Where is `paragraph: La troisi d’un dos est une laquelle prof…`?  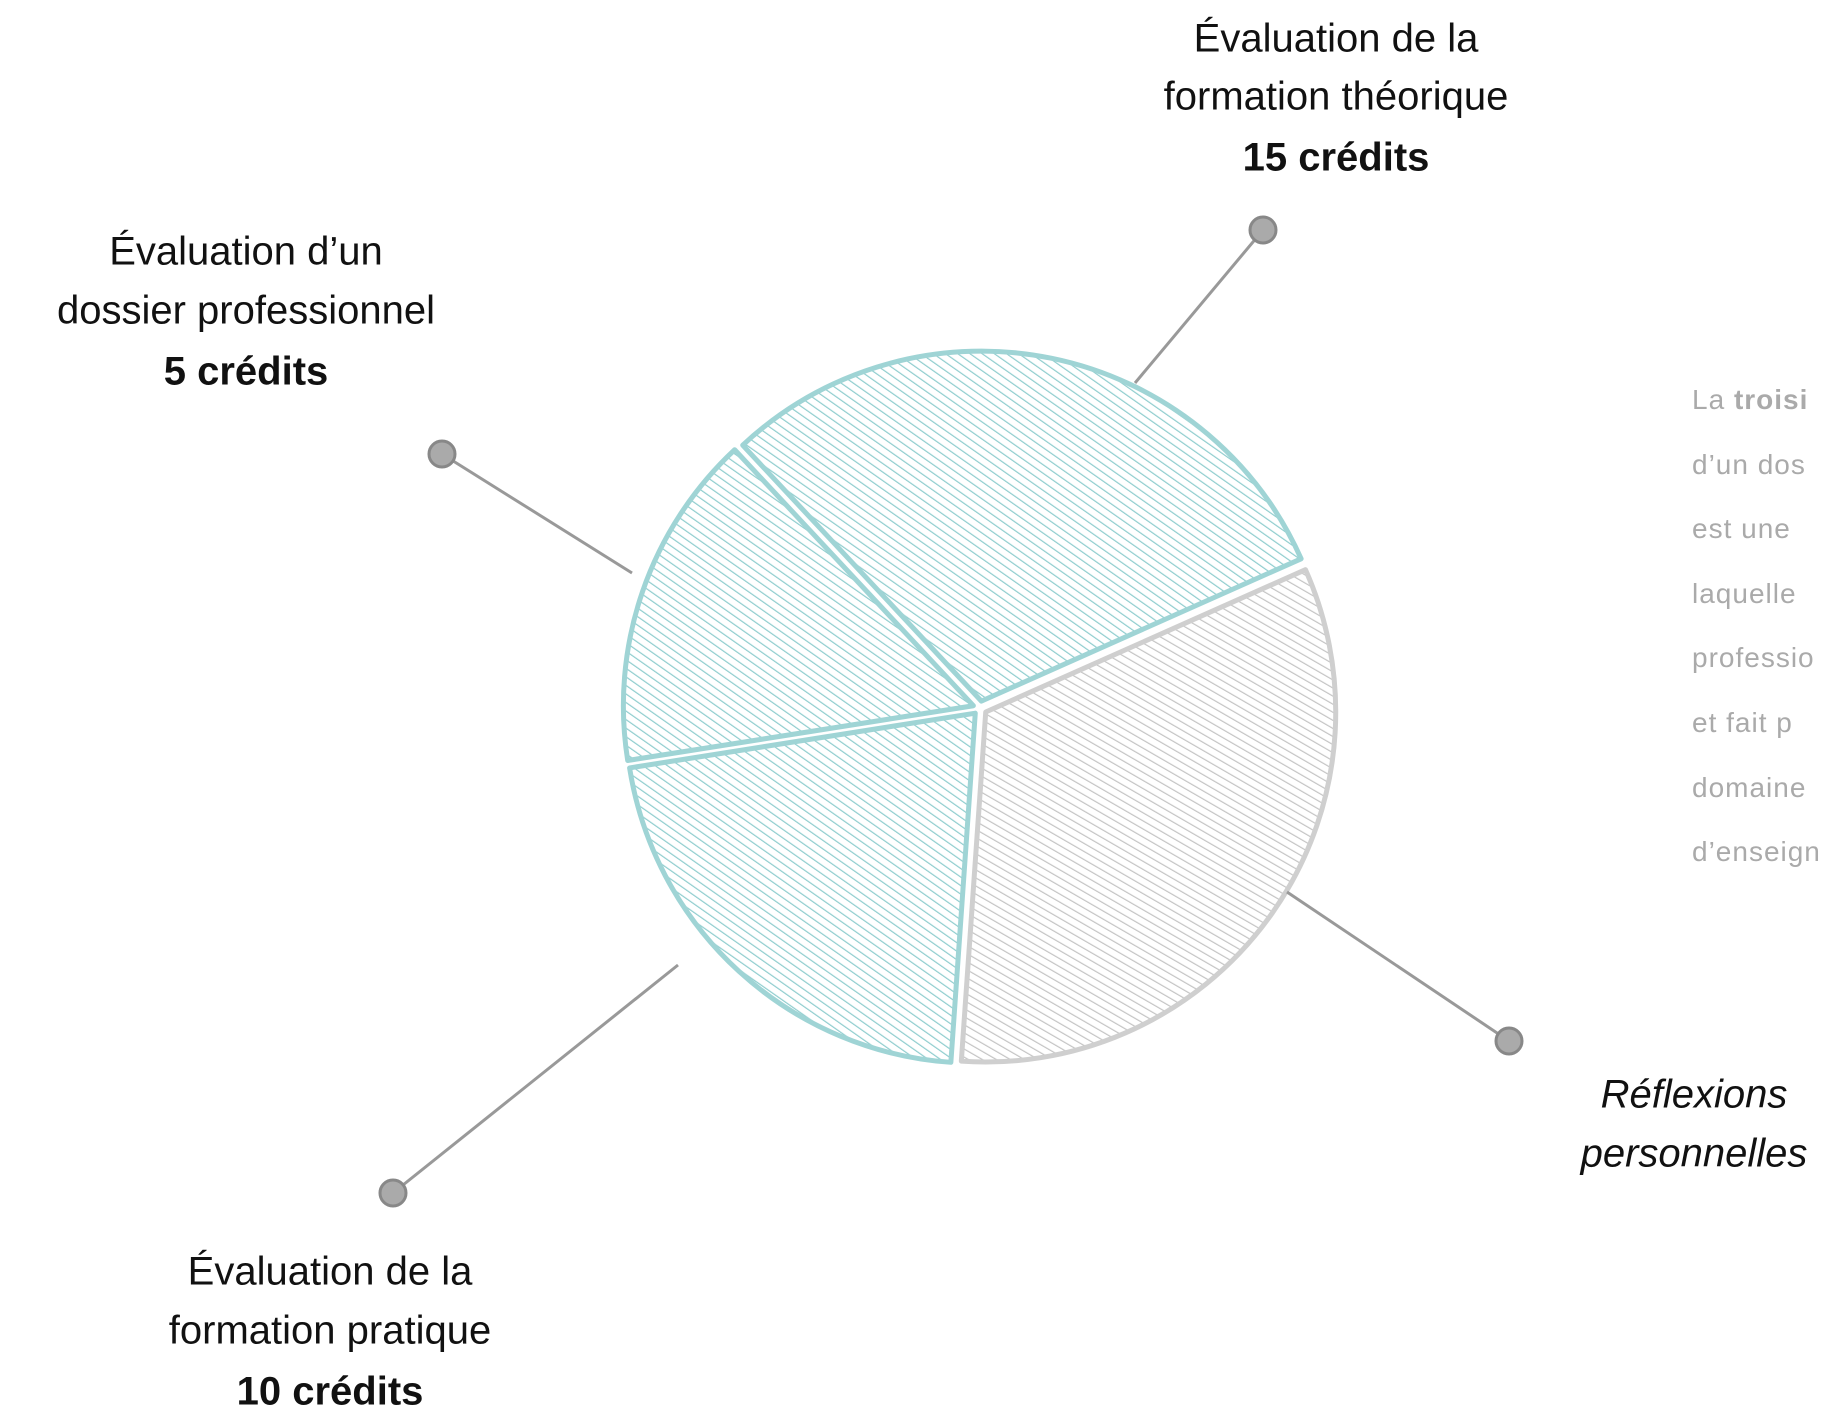
paragraph: La troisi d’un dos est une laquelle prof… is located at coordinates (1763, 638).